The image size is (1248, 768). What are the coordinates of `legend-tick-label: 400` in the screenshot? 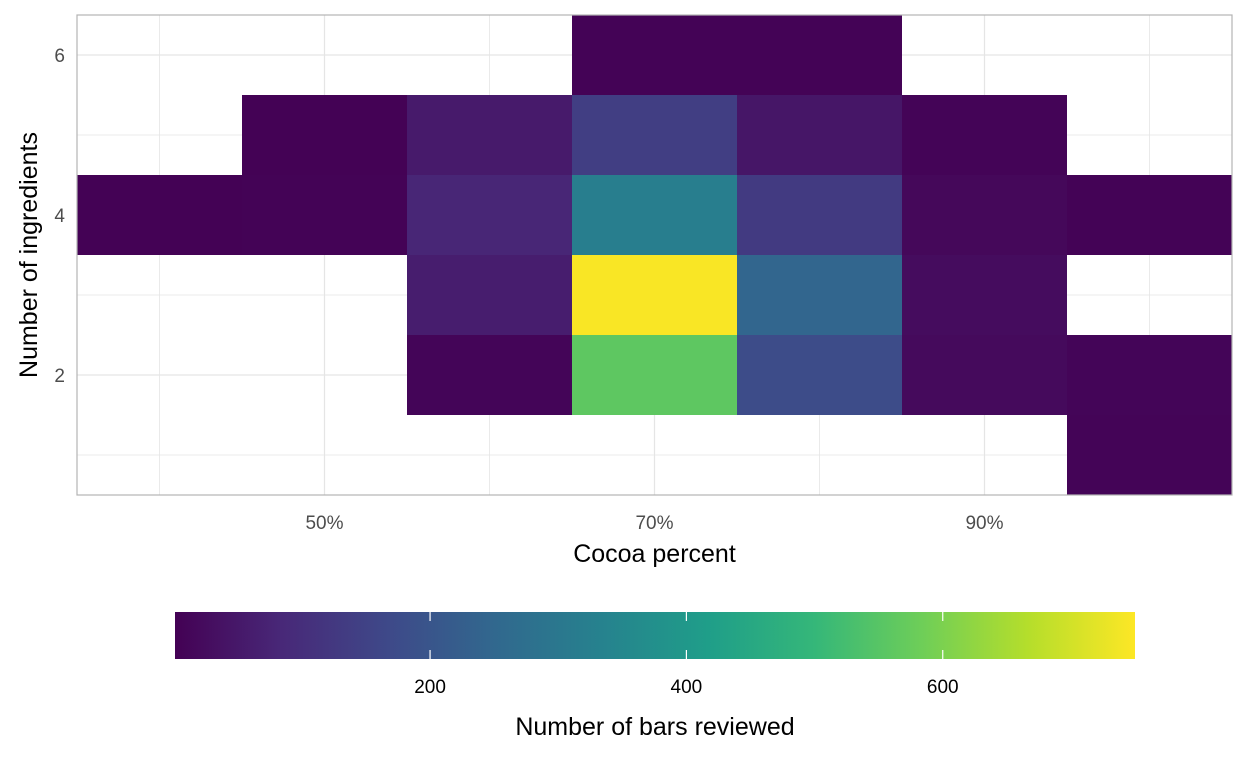 It's located at (687, 687).